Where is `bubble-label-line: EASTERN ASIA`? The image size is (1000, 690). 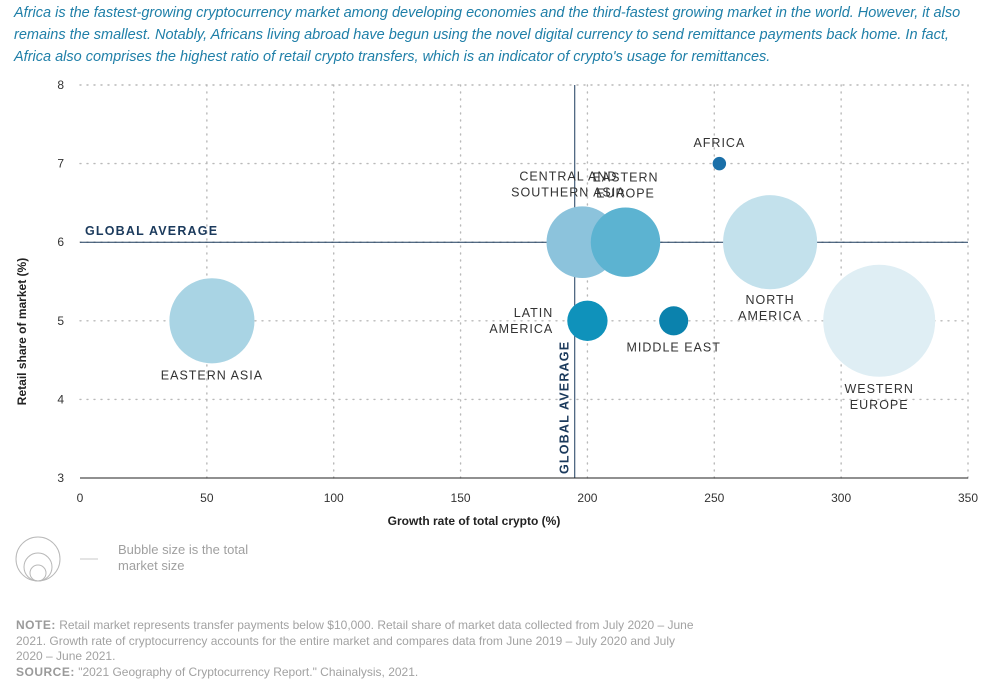 bubble-label-line: EASTERN ASIA is located at coordinates (212, 375).